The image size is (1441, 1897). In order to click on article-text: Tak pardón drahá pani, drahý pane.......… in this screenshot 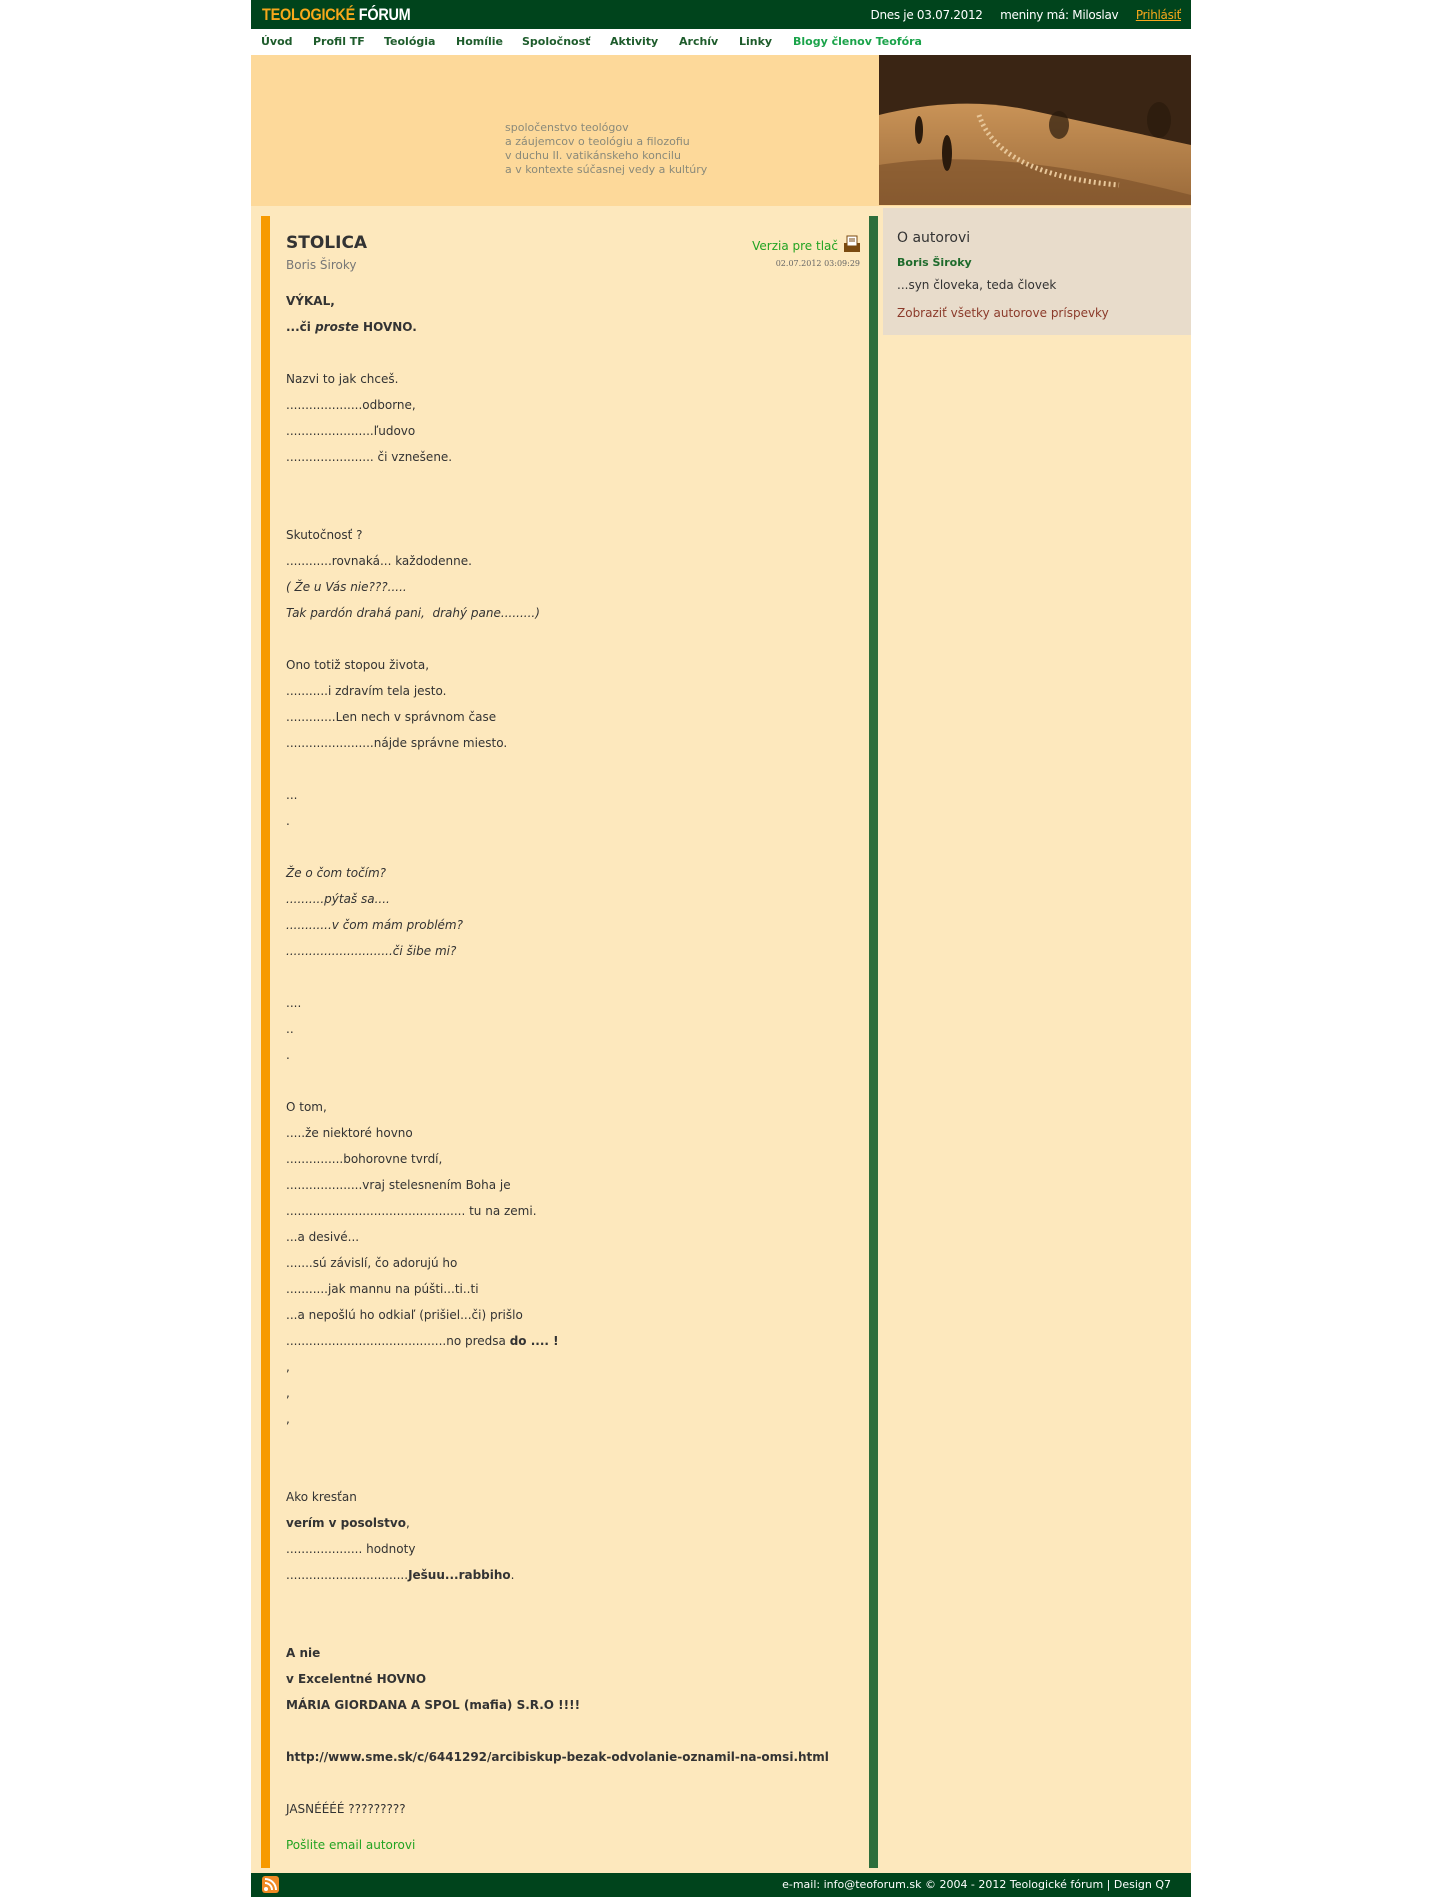, I will do `click(413, 613)`.